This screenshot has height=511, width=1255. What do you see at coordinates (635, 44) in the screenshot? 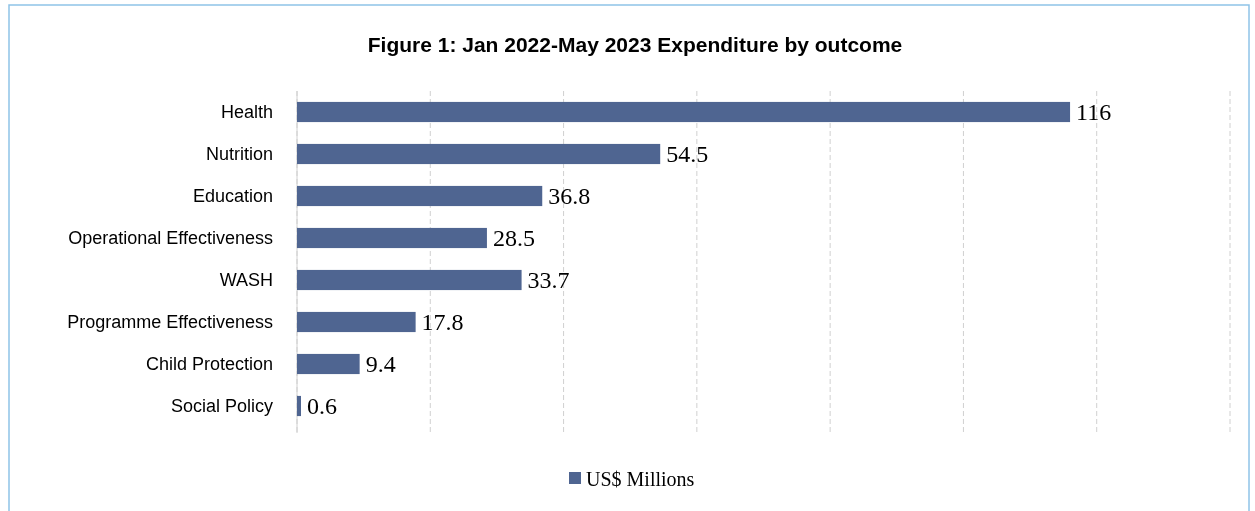
I see `chart-title: Figure 1: Jan 2022-May 2023 Expenditure by outcome` at bounding box center [635, 44].